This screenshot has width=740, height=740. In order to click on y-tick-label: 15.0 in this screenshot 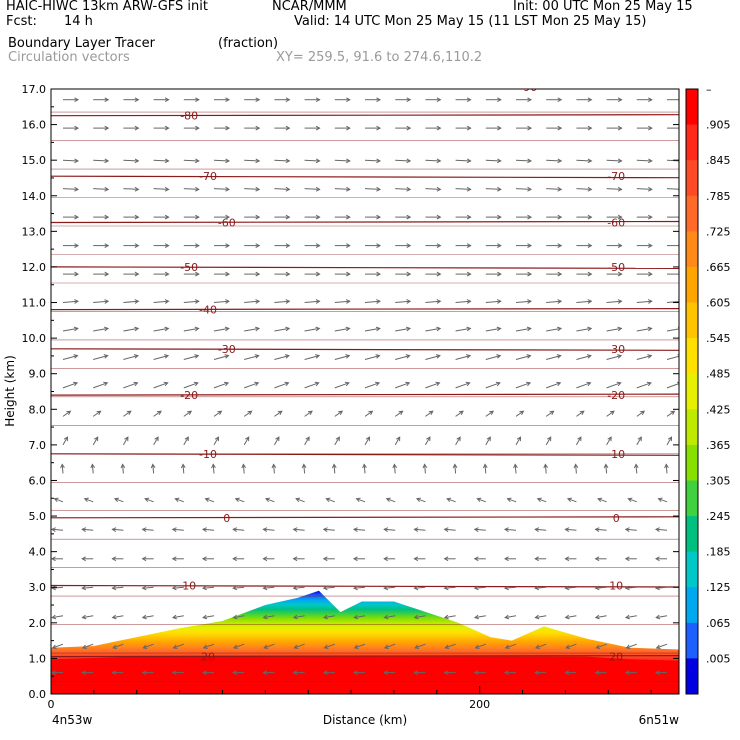, I will do `click(34, 160)`.